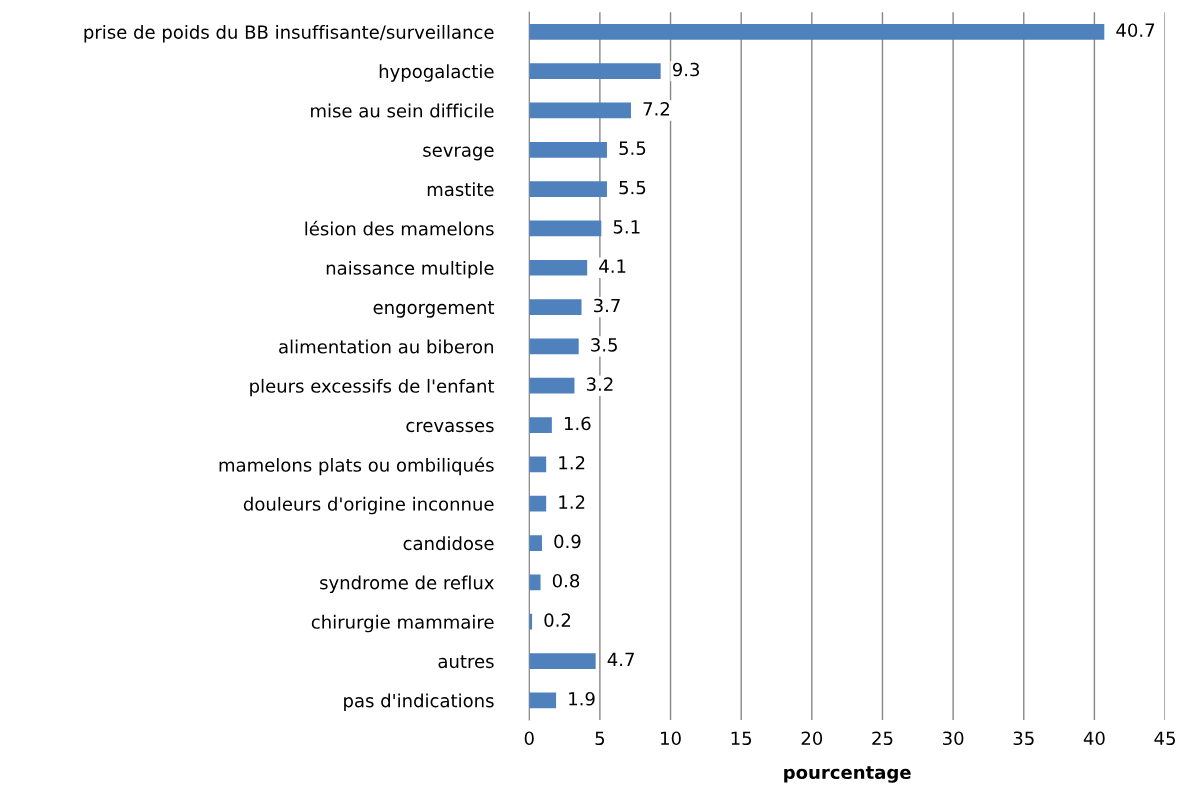 Image resolution: width=1184 pixels, height=809 pixels. What do you see at coordinates (577, 423) in the screenshot?
I see `data-label: 1.6` at bounding box center [577, 423].